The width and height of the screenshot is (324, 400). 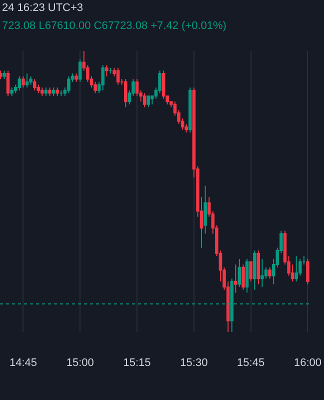 I want to click on x-tick-label: 15:45, so click(x=251, y=363).